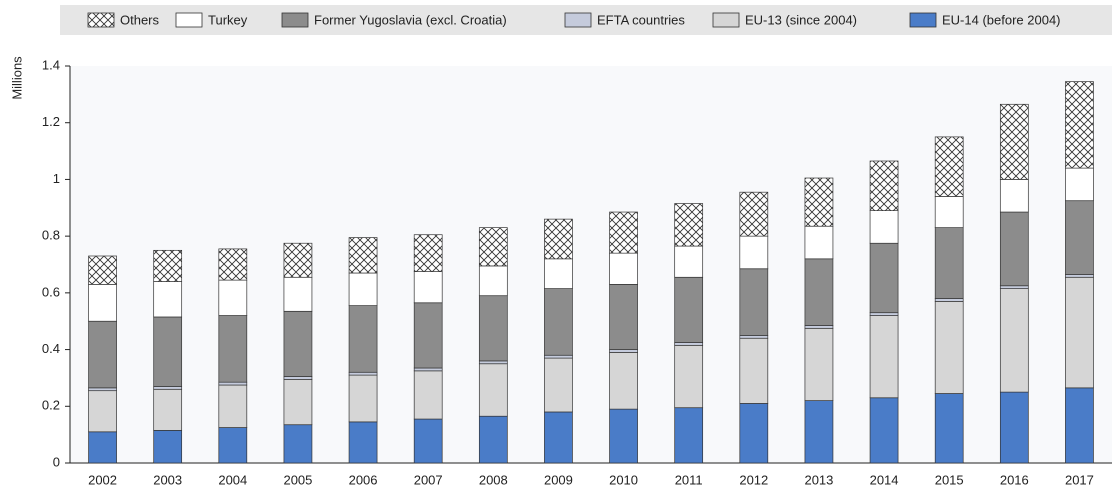 The height and width of the screenshot is (491, 1118). Describe the element at coordinates (949, 479) in the screenshot. I see `x-tick-label: 2015` at that location.